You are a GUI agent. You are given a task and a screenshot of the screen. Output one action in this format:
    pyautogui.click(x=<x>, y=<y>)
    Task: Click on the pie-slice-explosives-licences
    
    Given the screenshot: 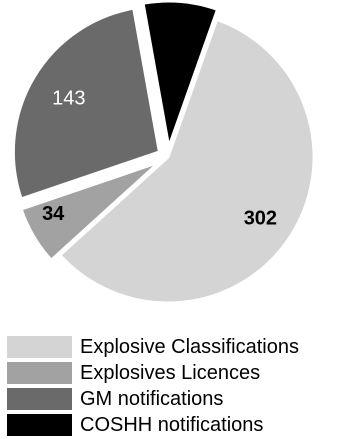 What is the action you would take?
    pyautogui.click(x=90, y=211)
    